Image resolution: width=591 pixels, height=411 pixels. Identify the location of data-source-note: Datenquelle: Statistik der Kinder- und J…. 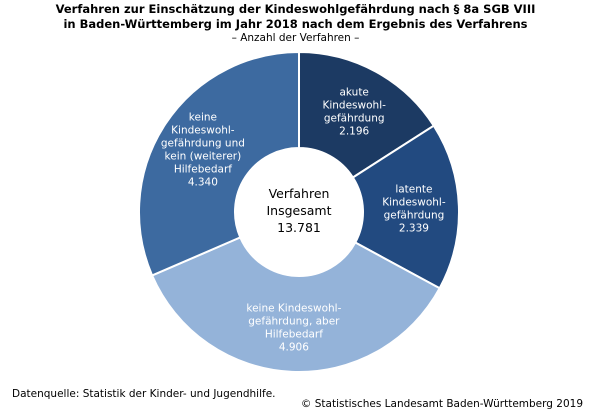
(144, 394).